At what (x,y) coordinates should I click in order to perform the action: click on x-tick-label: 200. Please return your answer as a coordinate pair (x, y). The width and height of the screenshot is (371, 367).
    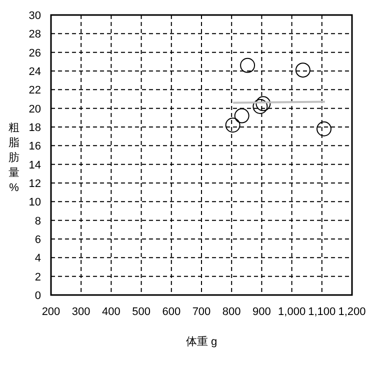
    Looking at the image, I should click on (51, 312).